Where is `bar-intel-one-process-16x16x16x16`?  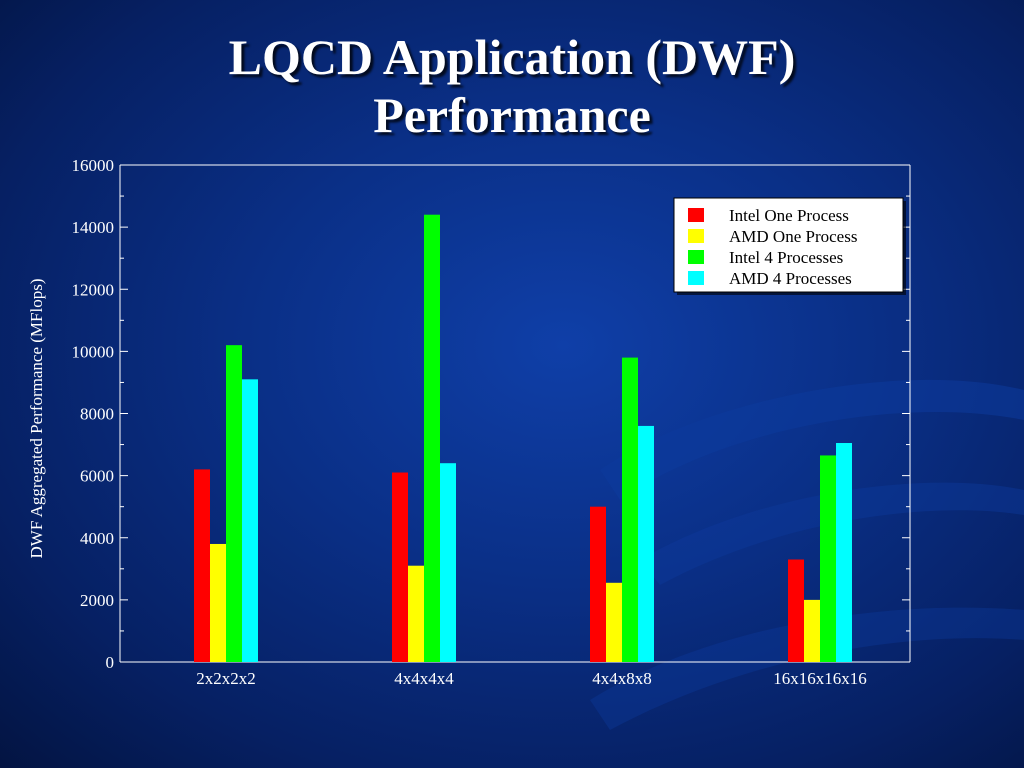
bar-intel-one-process-16x16x16x16 is located at coordinates (796, 610).